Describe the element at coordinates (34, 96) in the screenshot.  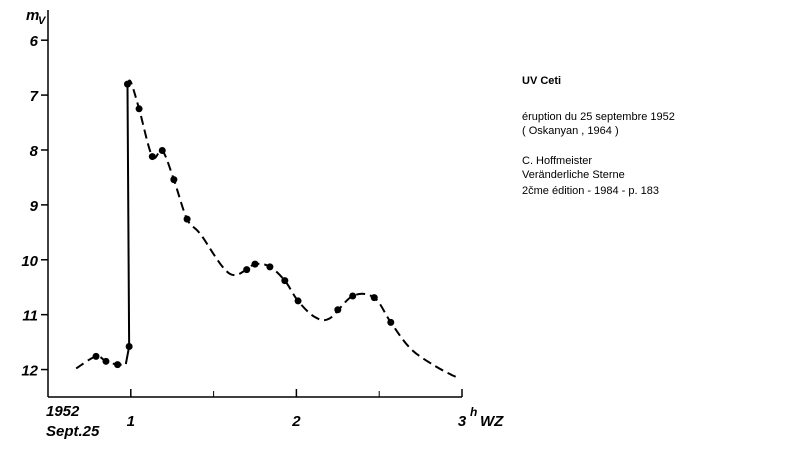
I see `y-tick-label: 7` at that location.